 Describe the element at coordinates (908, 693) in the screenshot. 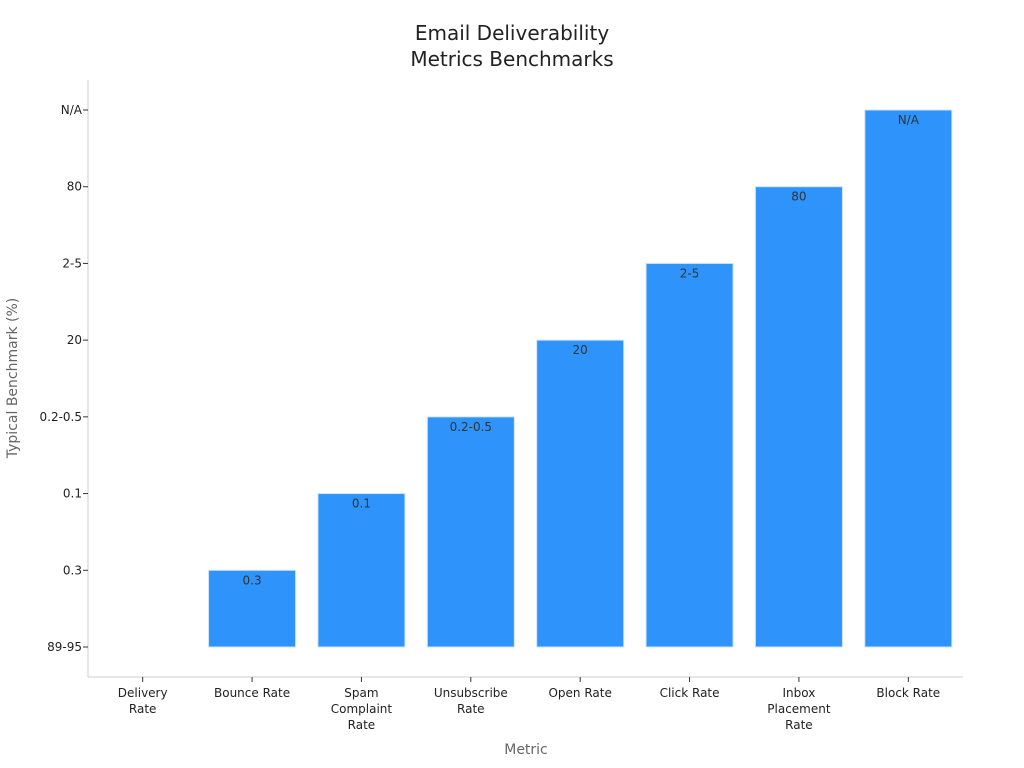

I see `x-tick-label: Block Rate` at that location.